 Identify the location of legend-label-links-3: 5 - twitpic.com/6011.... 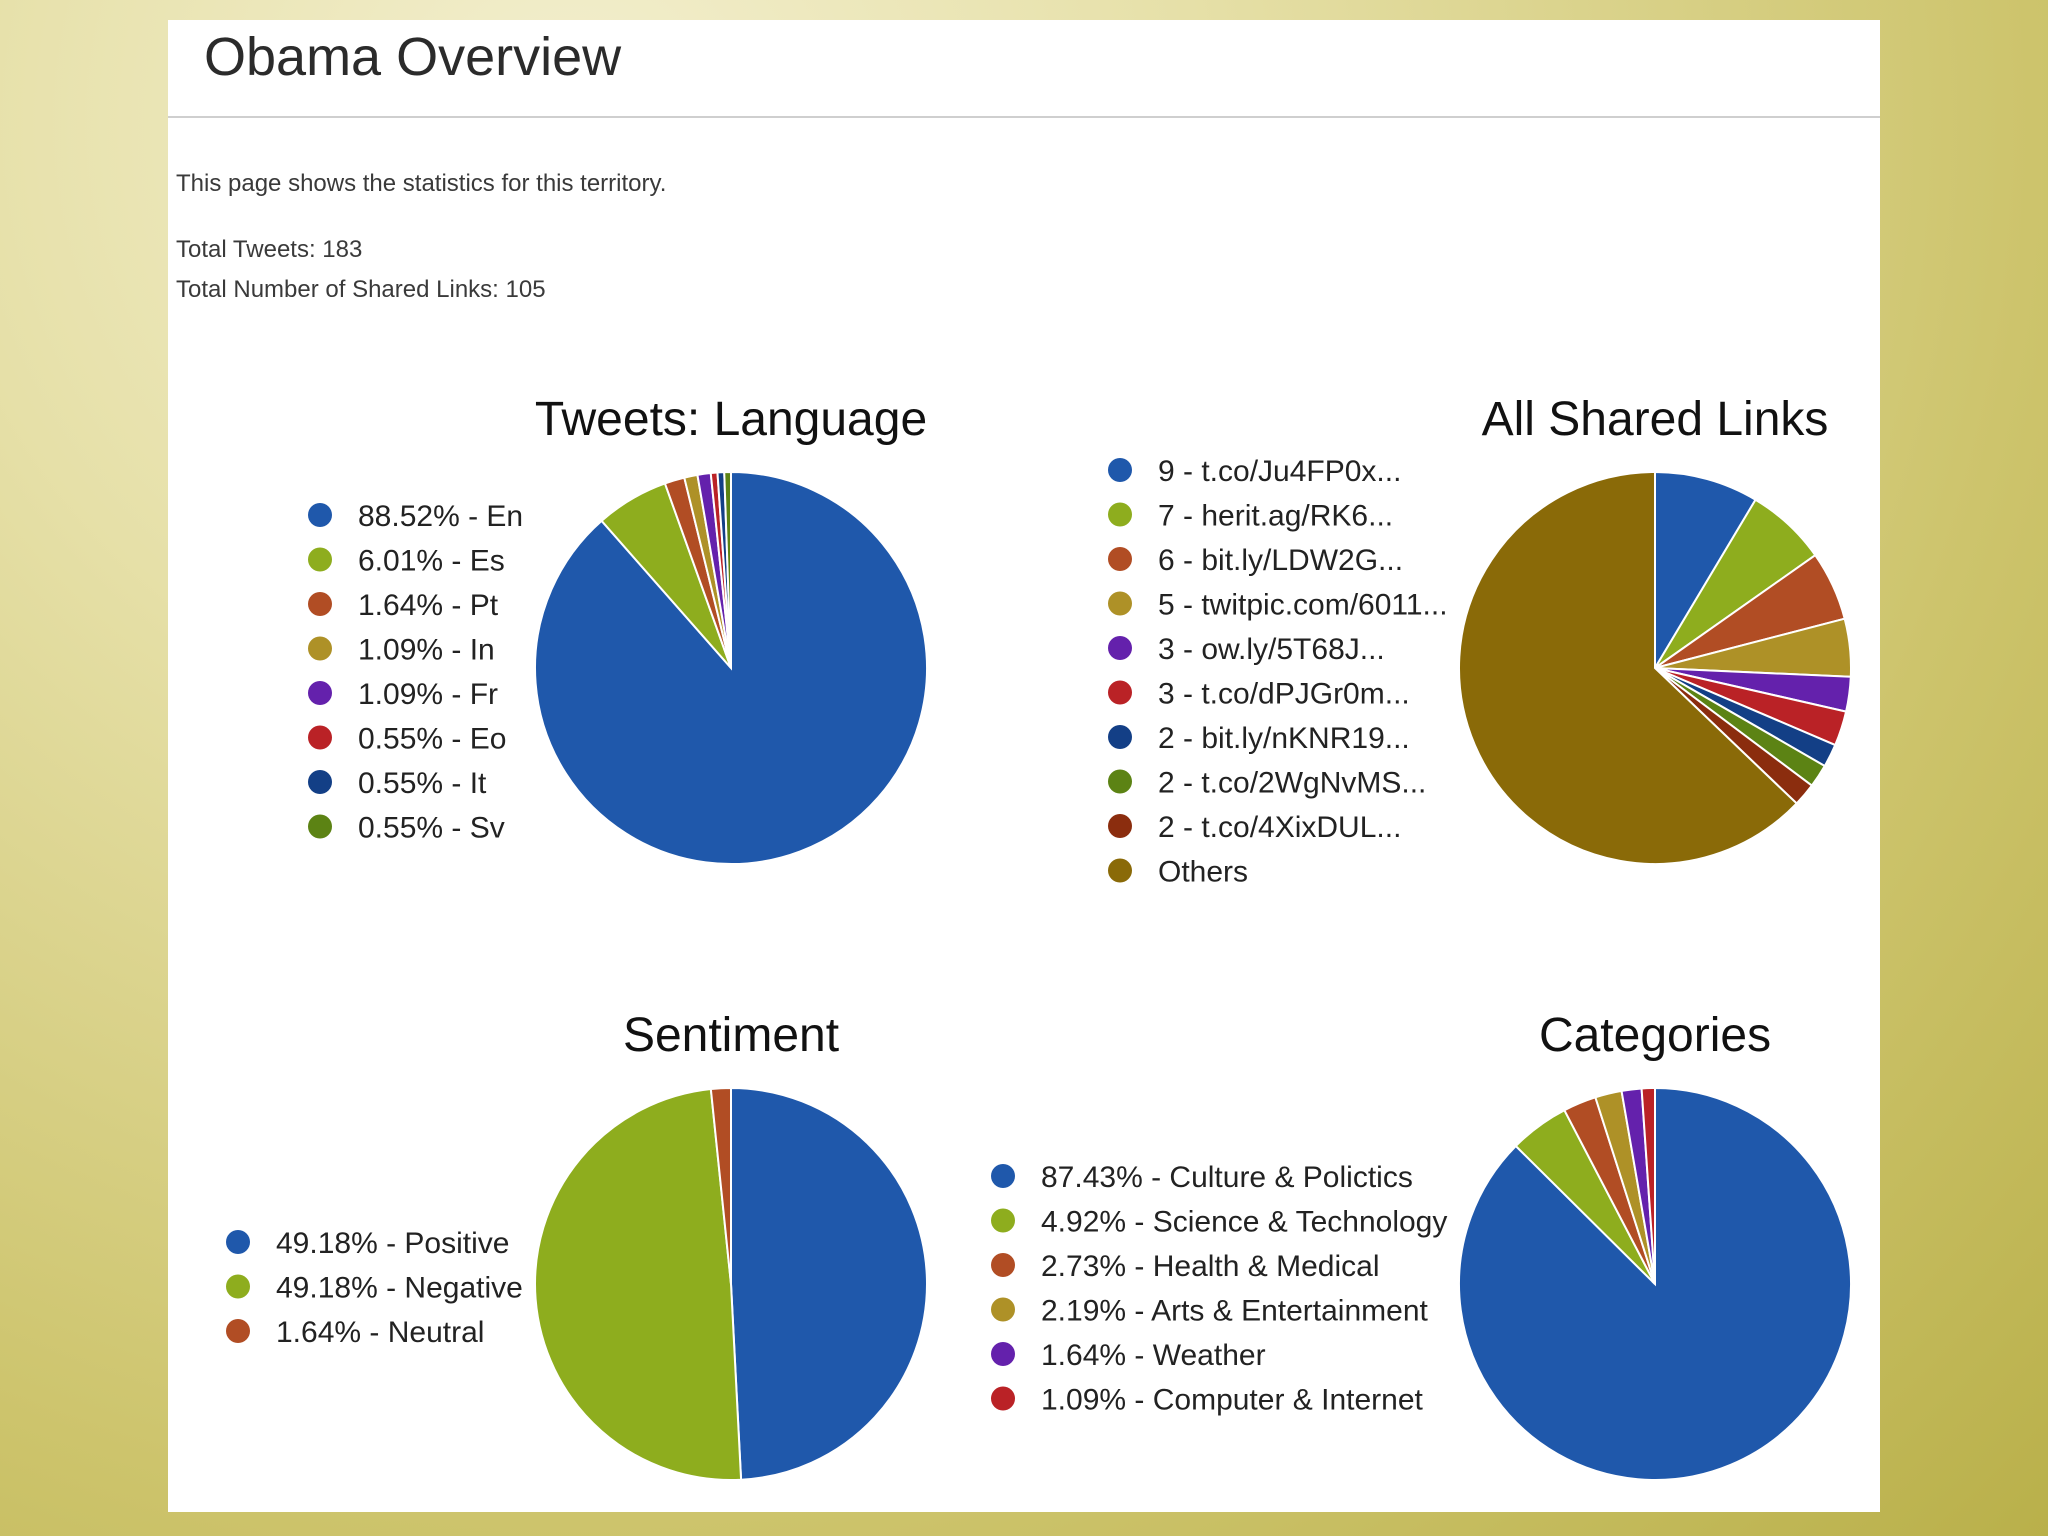
(1303, 605).